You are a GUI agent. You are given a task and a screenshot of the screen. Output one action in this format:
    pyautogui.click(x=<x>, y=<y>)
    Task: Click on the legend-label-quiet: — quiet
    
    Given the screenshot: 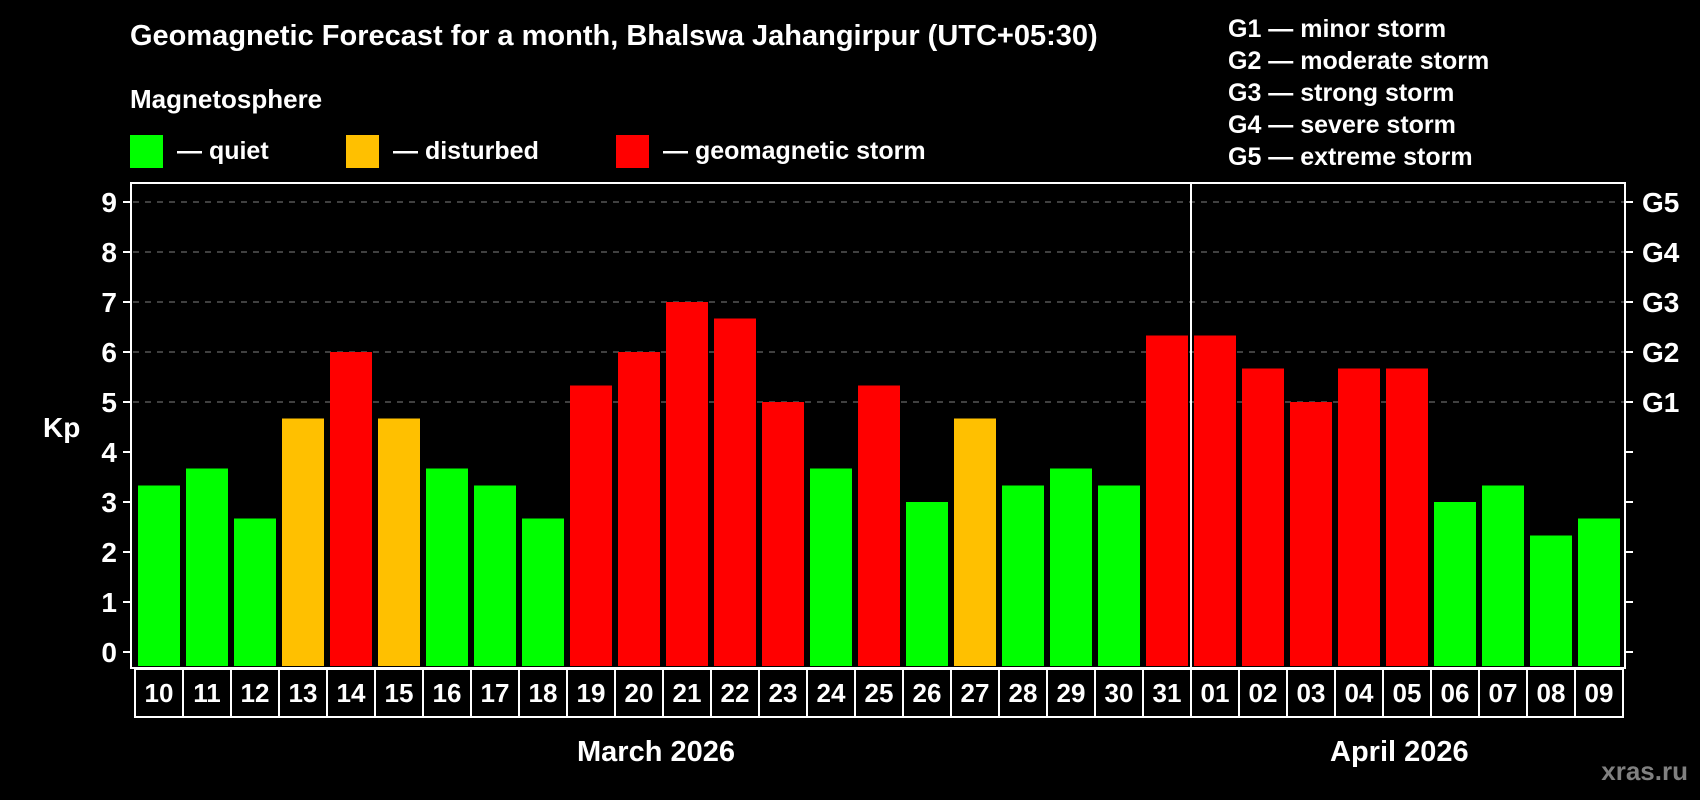 What is the action you would take?
    pyautogui.click(x=223, y=150)
    